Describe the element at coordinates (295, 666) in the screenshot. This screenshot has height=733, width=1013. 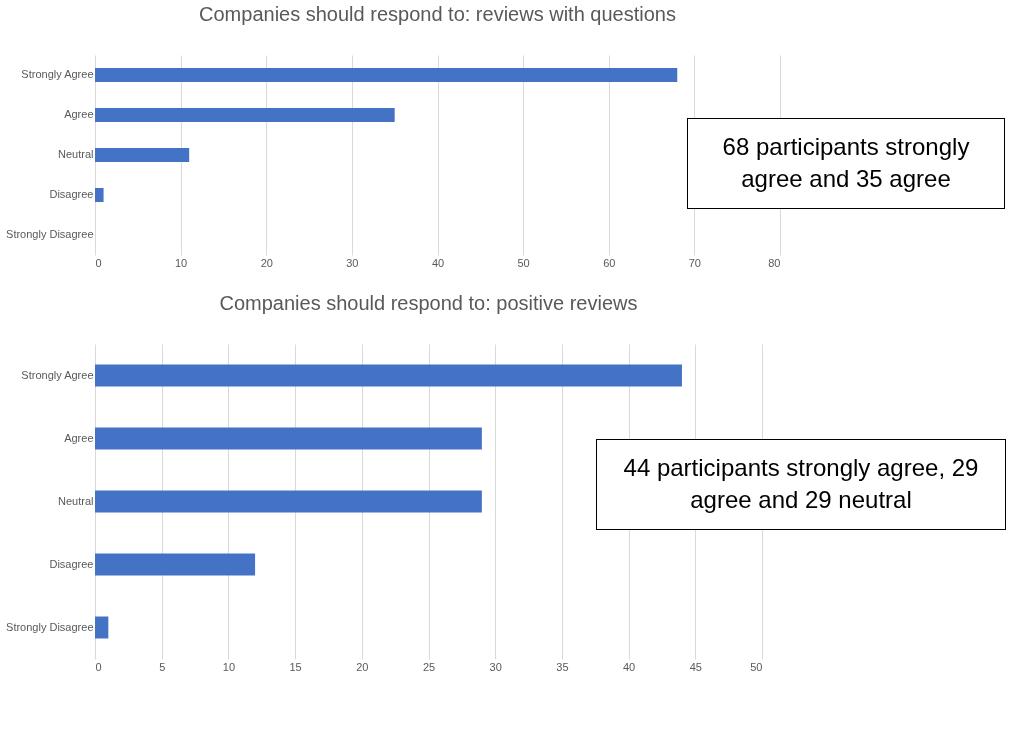
I see `x-tick-label: 15` at that location.